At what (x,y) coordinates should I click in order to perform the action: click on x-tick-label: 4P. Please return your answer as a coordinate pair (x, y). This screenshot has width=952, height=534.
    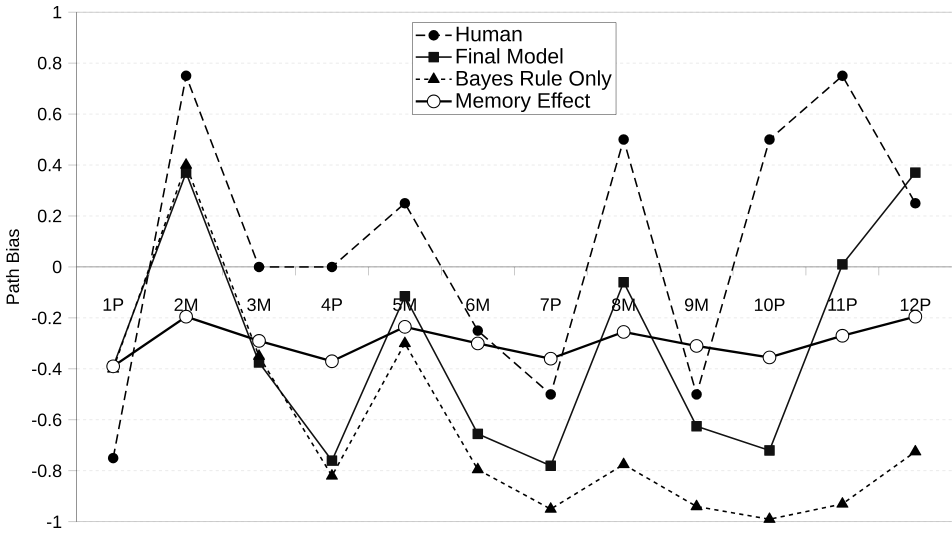
    Looking at the image, I should click on (331, 304).